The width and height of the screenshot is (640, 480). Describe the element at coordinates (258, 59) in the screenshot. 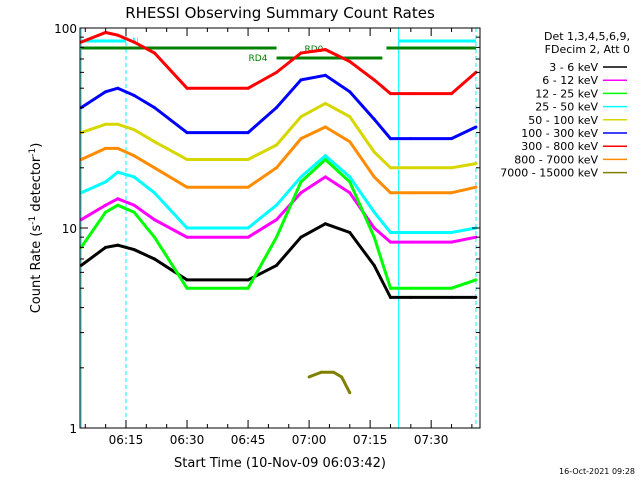

I see `state-bar-label: RD4` at that location.